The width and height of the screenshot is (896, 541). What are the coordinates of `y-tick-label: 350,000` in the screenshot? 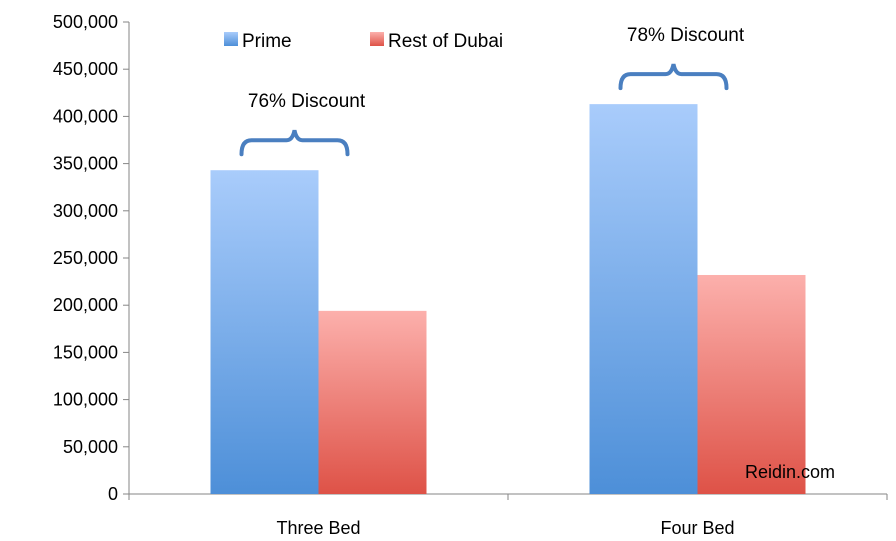 It's located at (85, 164).